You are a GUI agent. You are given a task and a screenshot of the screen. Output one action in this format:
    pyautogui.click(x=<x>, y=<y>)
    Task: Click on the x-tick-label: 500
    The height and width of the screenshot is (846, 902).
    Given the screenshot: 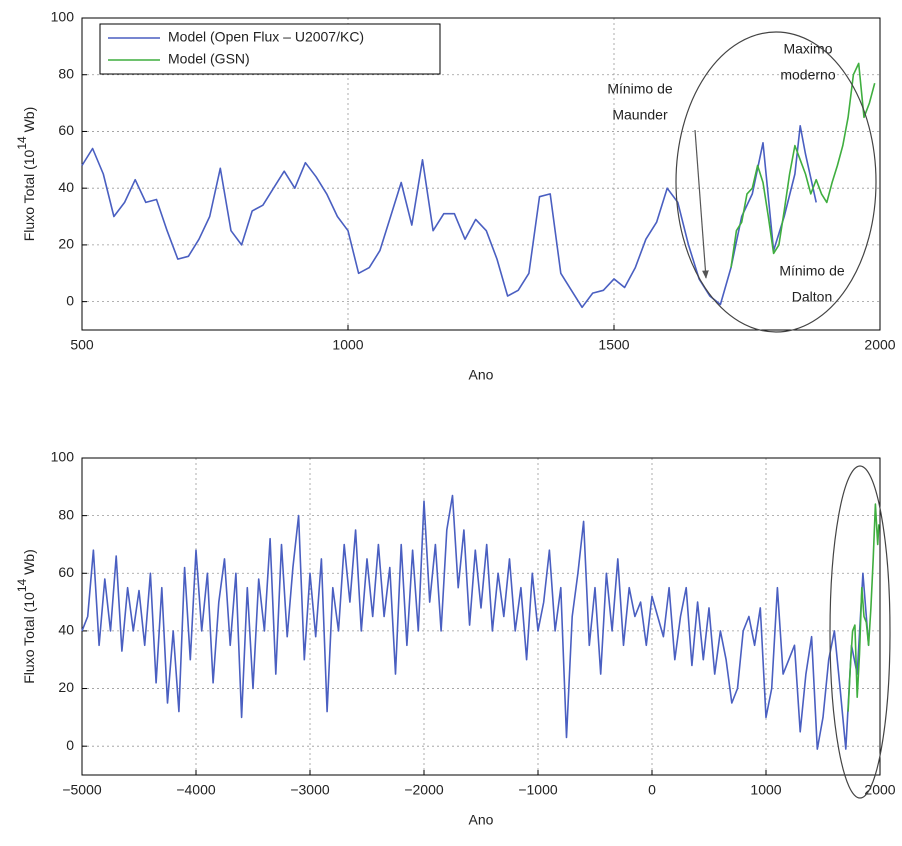 What is the action you would take?
    pyautogui.click(x=82, y=345)
    